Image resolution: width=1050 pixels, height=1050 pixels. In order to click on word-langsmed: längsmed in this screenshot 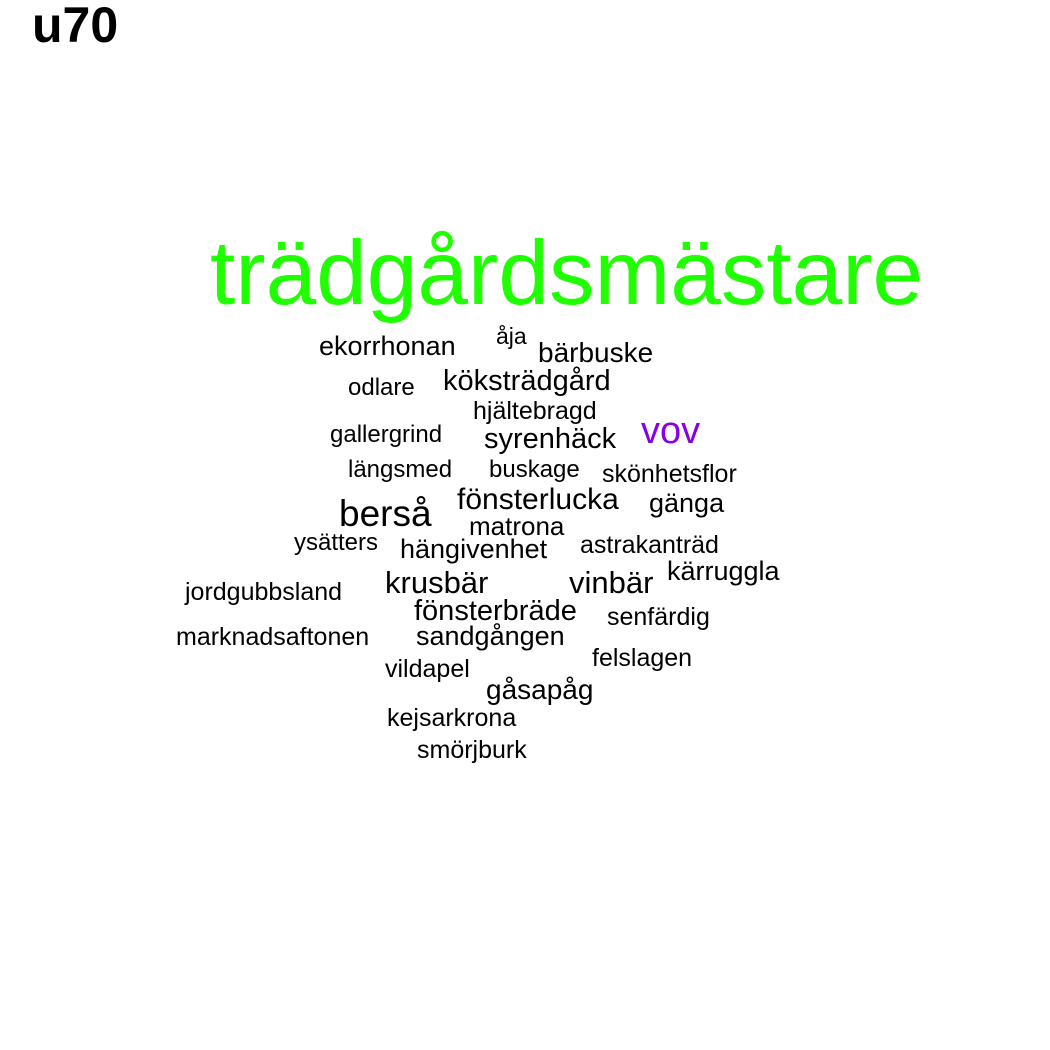, I will do `click(400, 469)`.